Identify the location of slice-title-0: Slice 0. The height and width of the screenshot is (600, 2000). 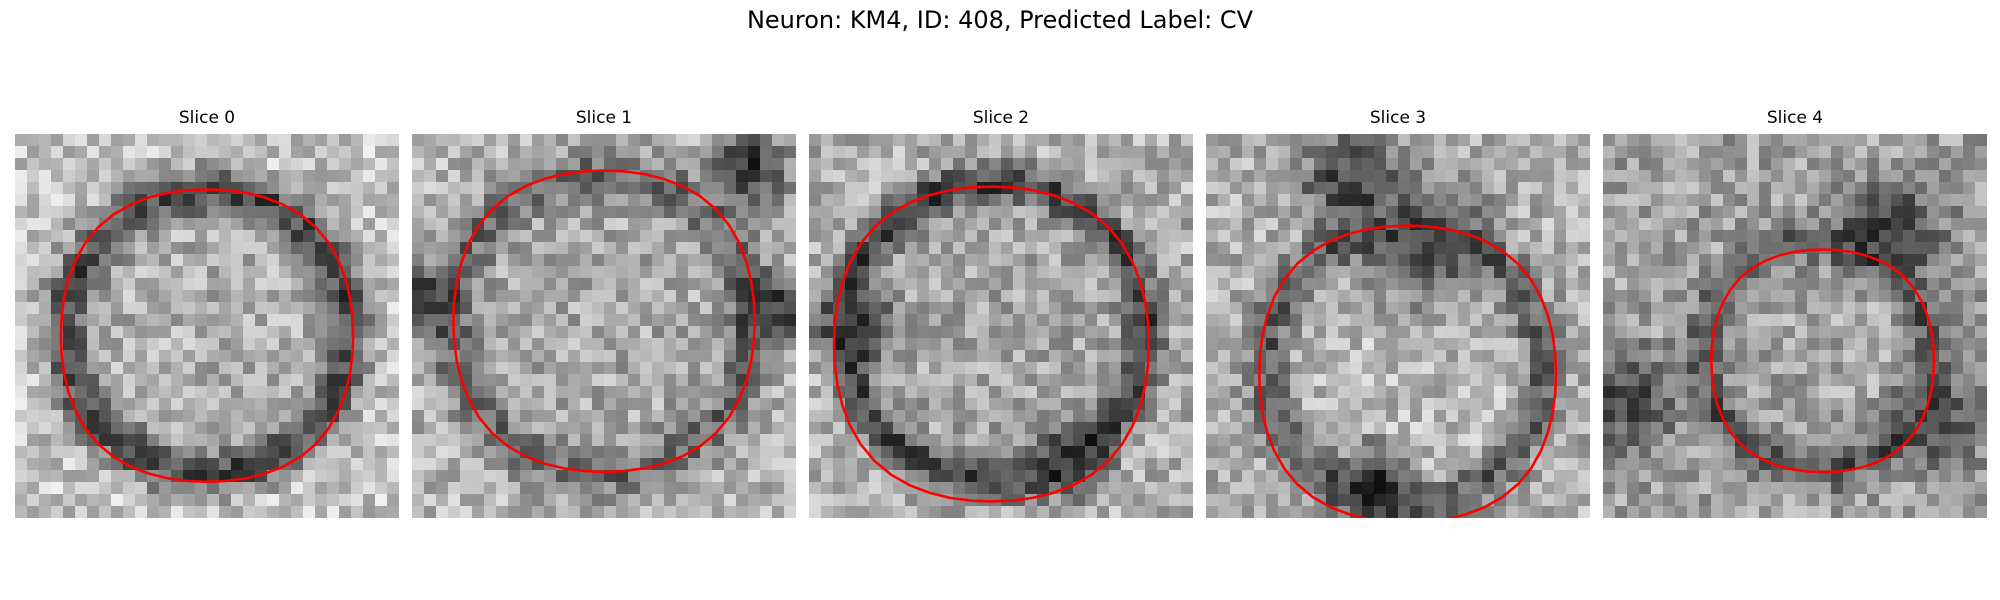
(207, 118).